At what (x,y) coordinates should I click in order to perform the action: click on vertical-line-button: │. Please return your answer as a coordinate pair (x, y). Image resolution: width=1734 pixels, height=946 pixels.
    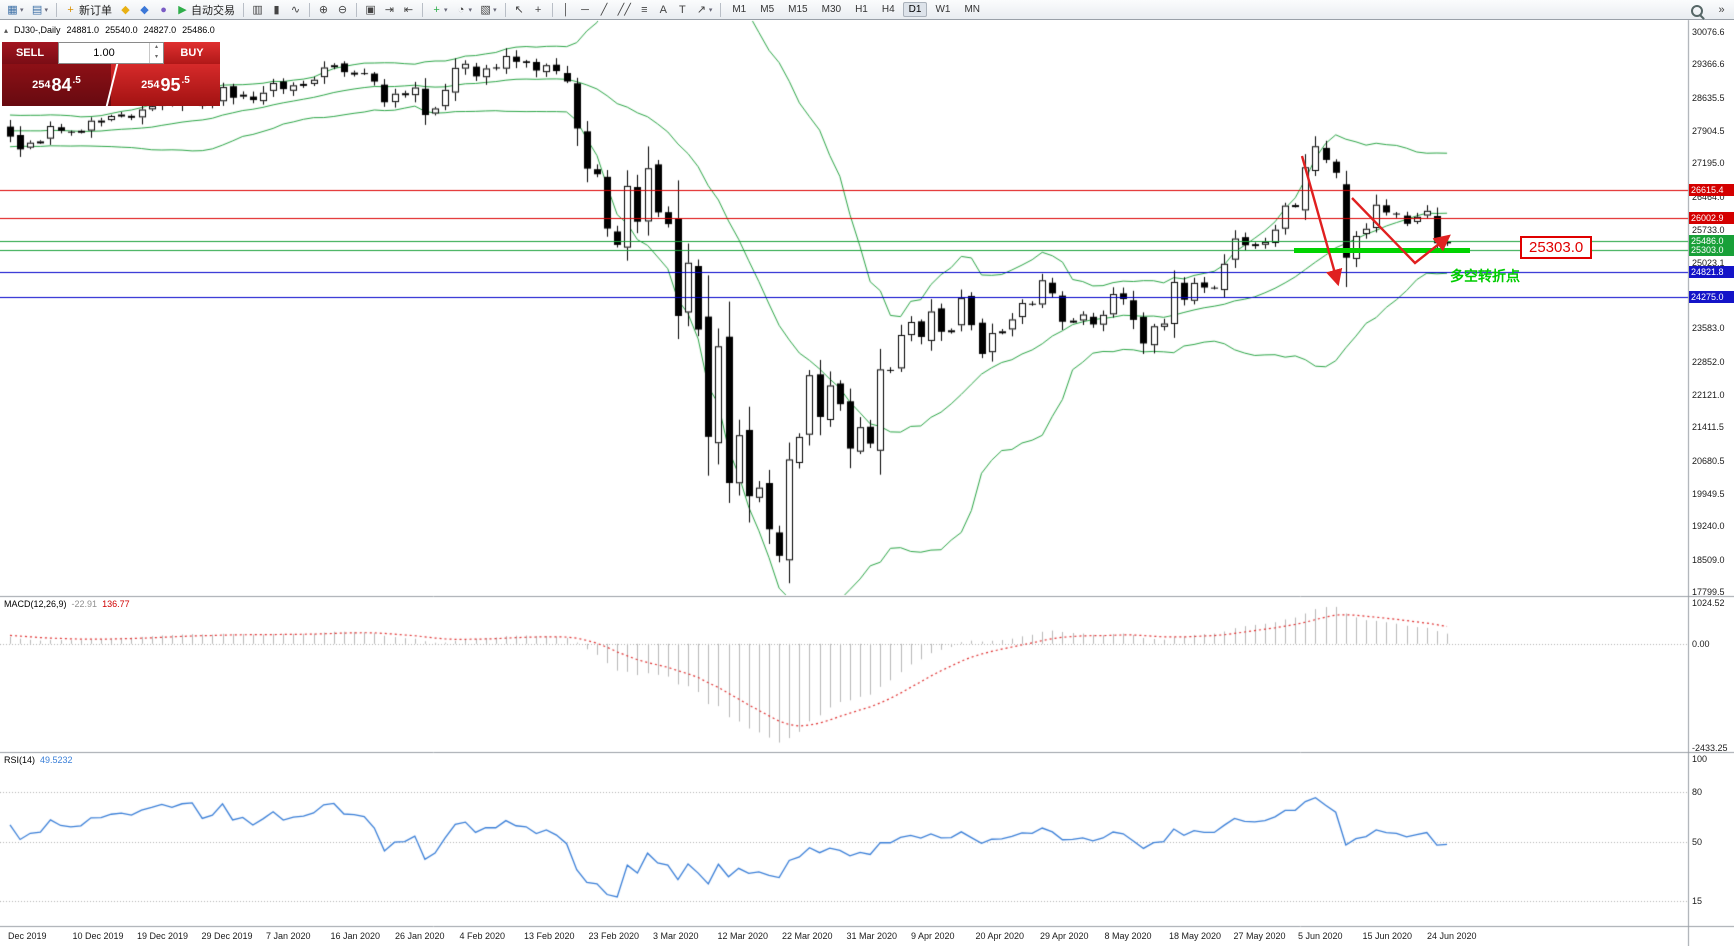
    Looking at the image, I should click on (566, 10).